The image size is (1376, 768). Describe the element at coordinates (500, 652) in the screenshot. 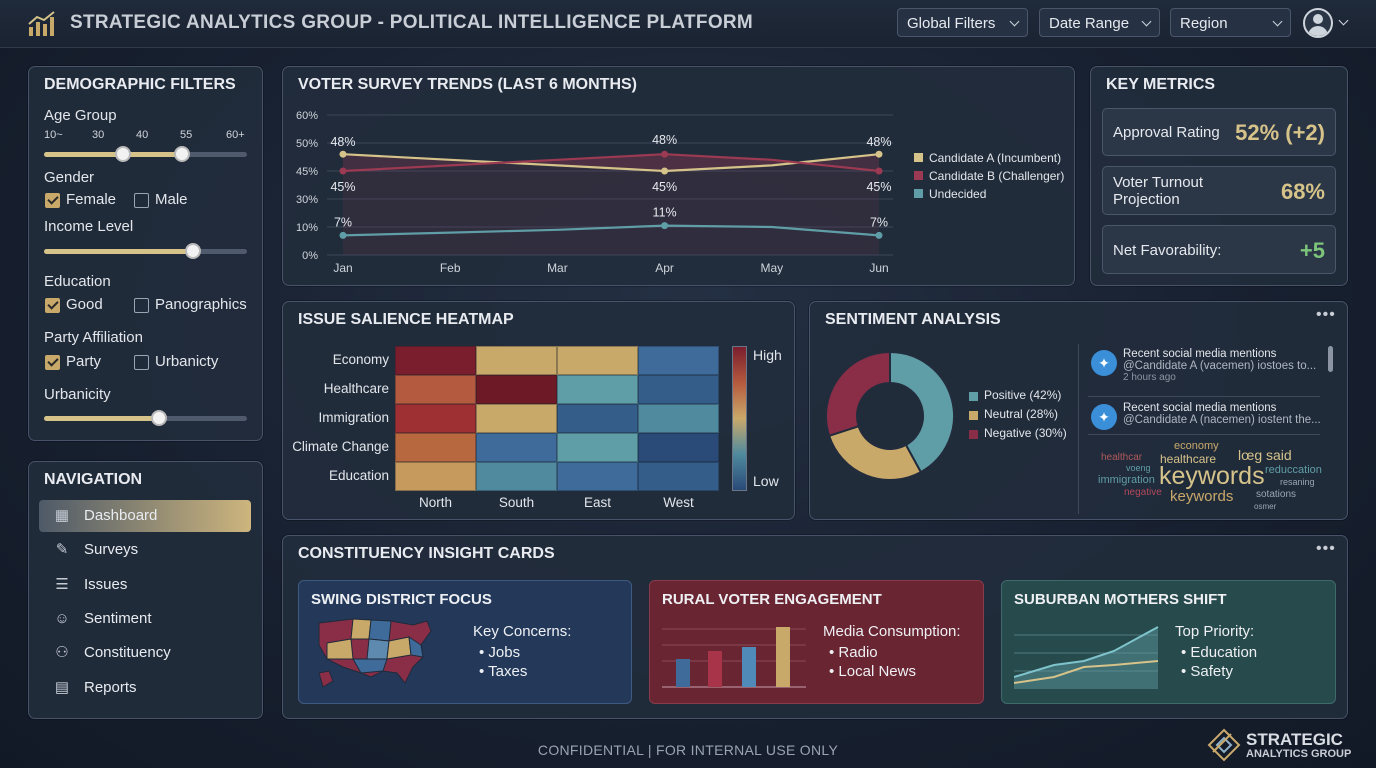

I see `card-bullet: • Jobs` at that location.